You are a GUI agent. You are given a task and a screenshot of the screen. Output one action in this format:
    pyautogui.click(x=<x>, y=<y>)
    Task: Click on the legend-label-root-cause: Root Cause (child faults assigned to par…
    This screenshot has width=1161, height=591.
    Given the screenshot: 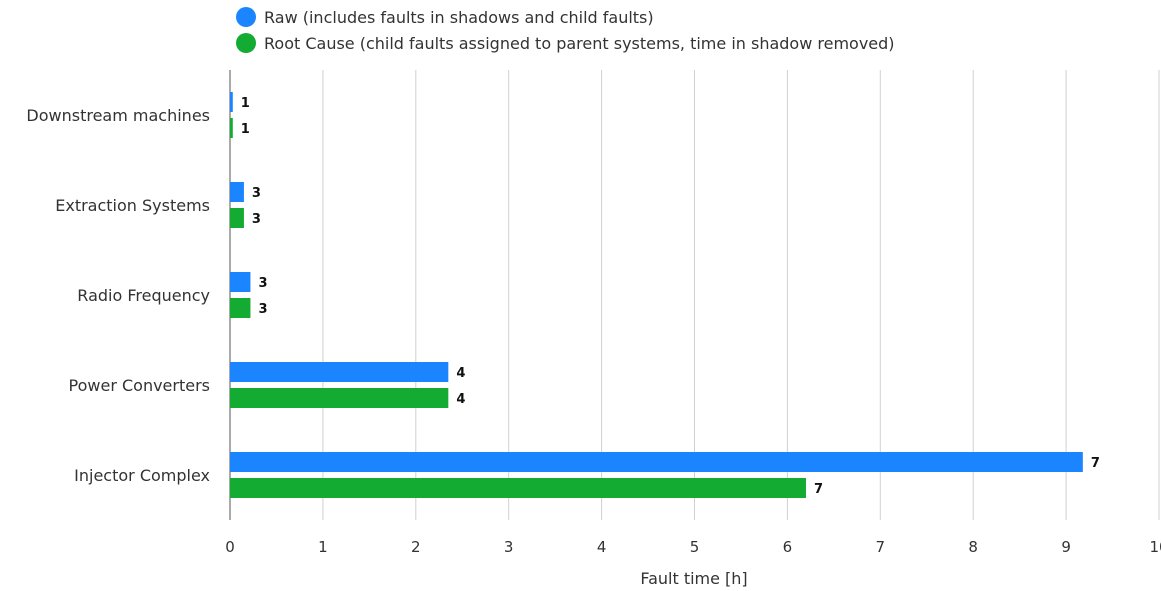 What is the action you would take?
    pyautogui.click(x=579, y=43)
    